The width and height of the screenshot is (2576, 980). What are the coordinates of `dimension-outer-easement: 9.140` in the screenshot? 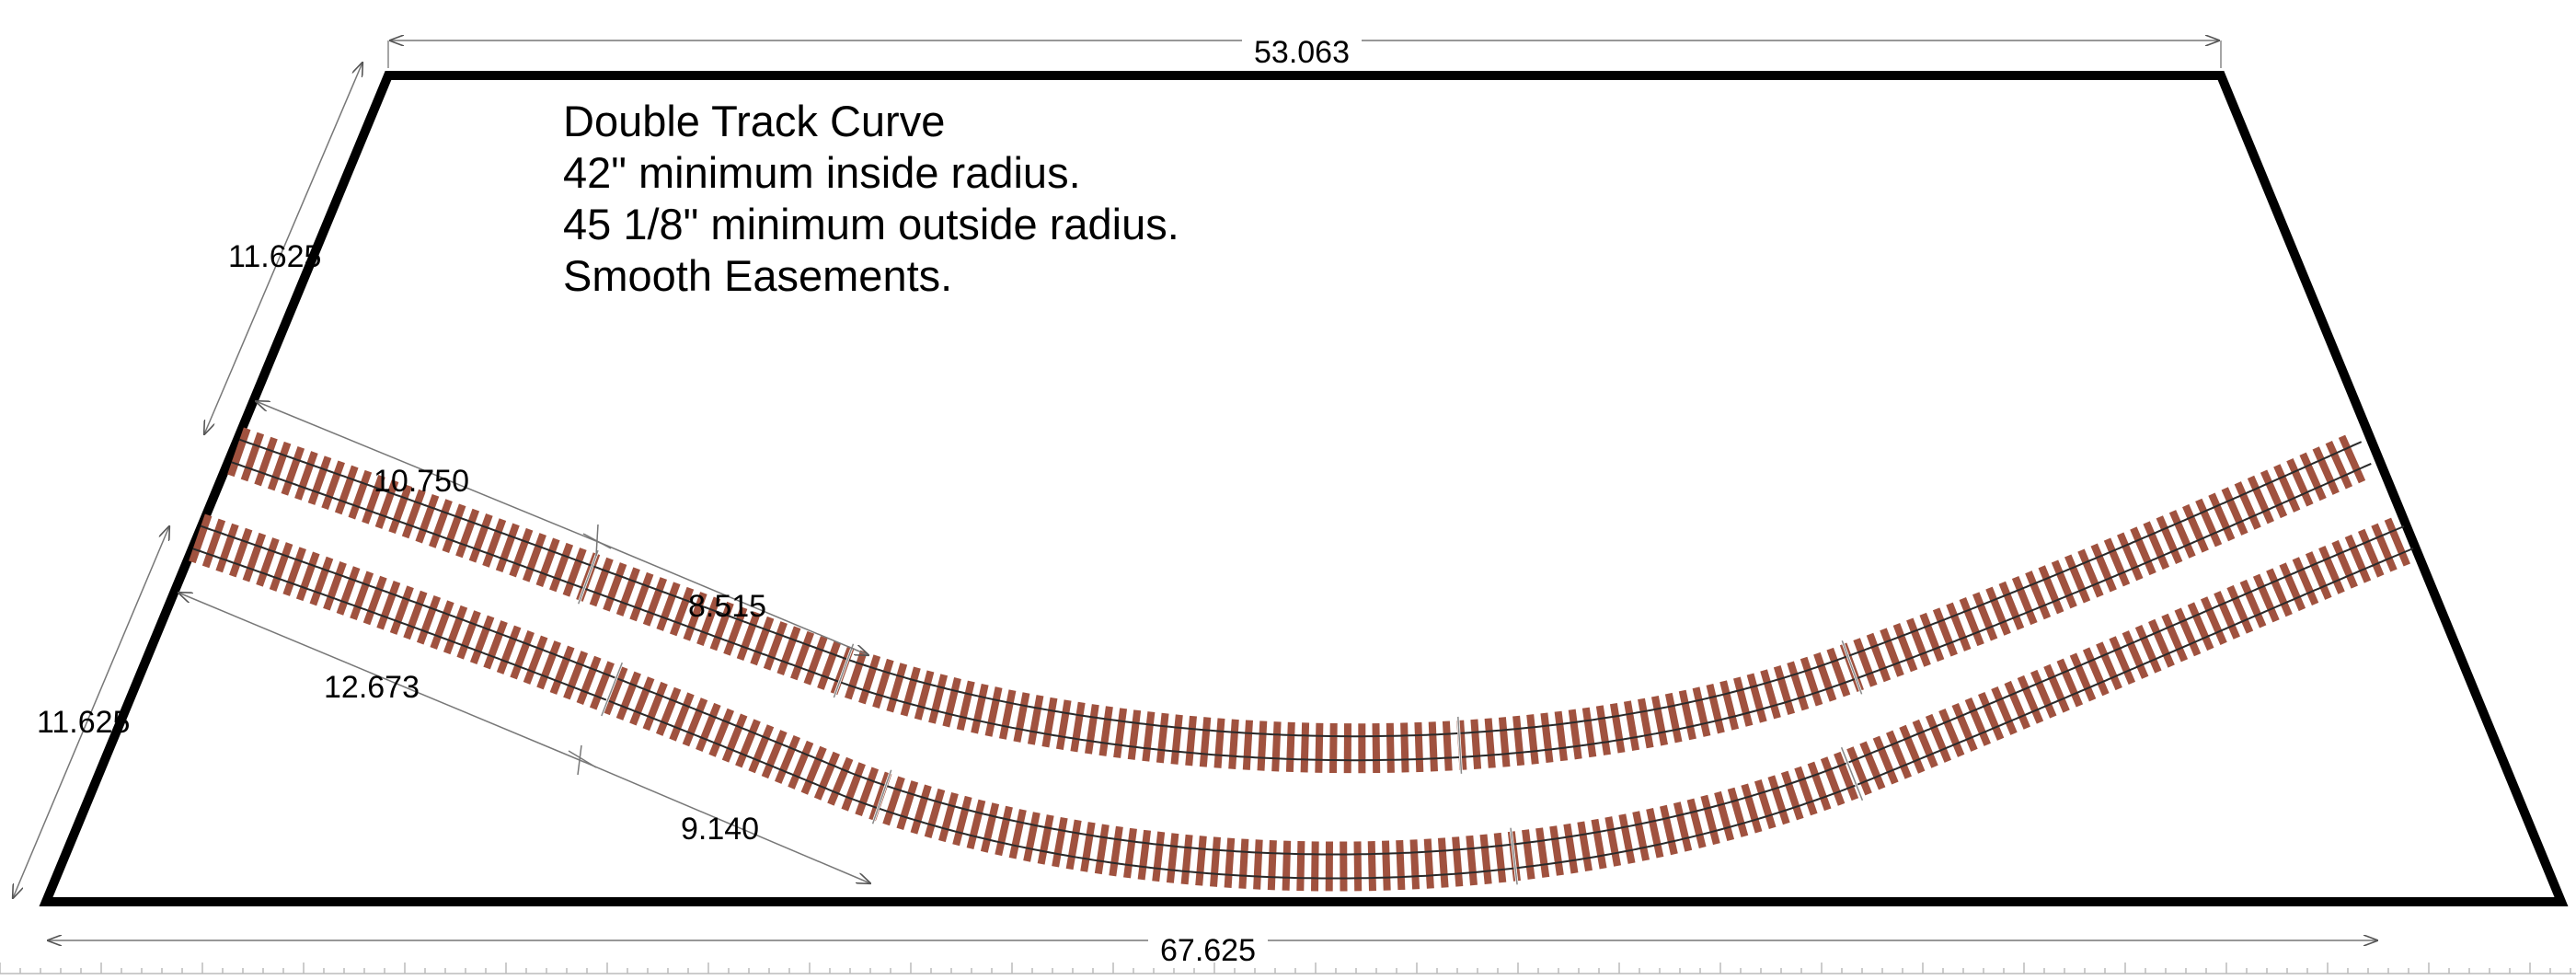 It's located at (724, 821).